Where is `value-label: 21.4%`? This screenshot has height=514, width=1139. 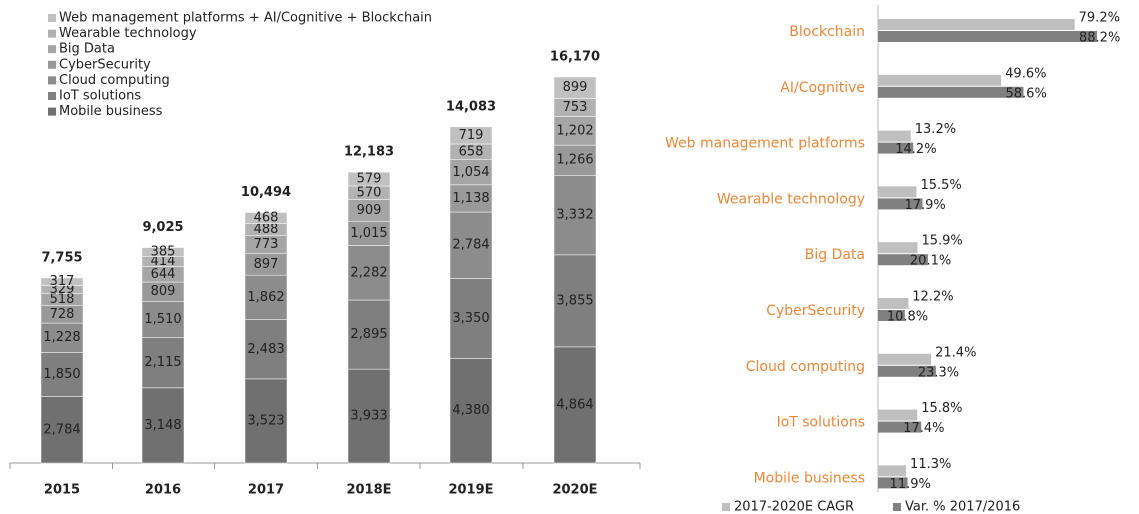 value-label: 21.4% is located at coordinates (955, 352).